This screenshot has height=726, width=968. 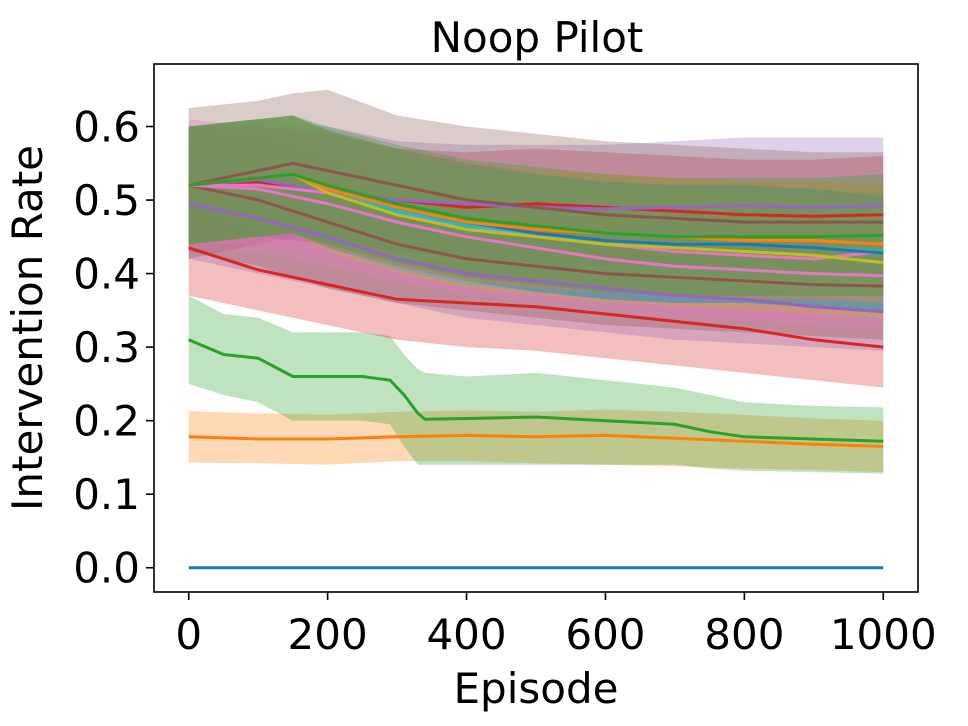 I want to click on y-tick-label: 0.1, so click(x=106, y=494).